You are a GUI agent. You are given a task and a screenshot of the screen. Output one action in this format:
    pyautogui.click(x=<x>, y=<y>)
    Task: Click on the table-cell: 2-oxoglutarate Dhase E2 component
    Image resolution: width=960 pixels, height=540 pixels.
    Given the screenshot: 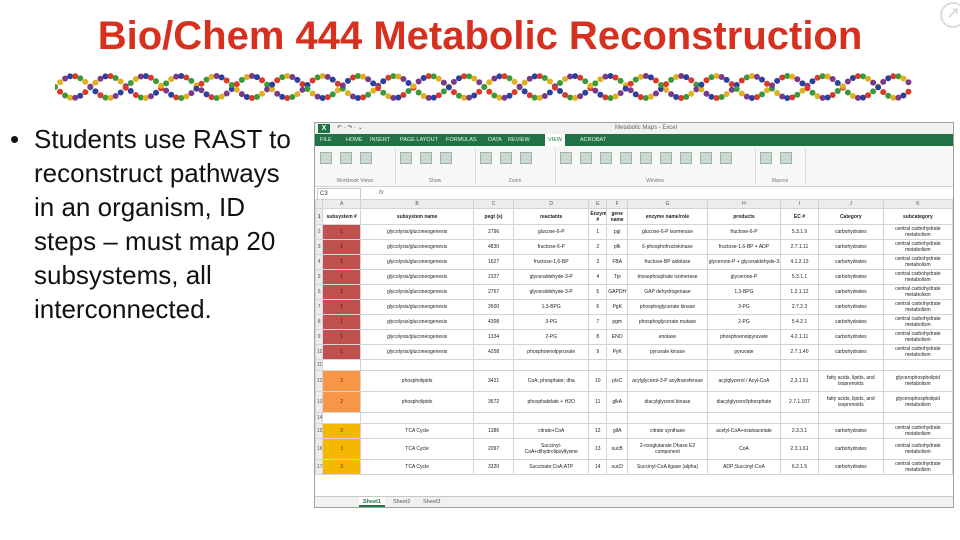 What is the action you would take?
    pyautogui.click(x=667, y=449)
    